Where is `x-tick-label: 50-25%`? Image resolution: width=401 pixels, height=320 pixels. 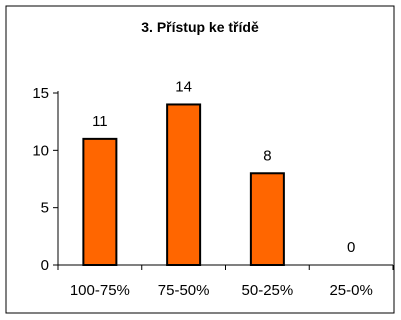
x-tick-label: 50-25% is located at coordinates (268, 290).